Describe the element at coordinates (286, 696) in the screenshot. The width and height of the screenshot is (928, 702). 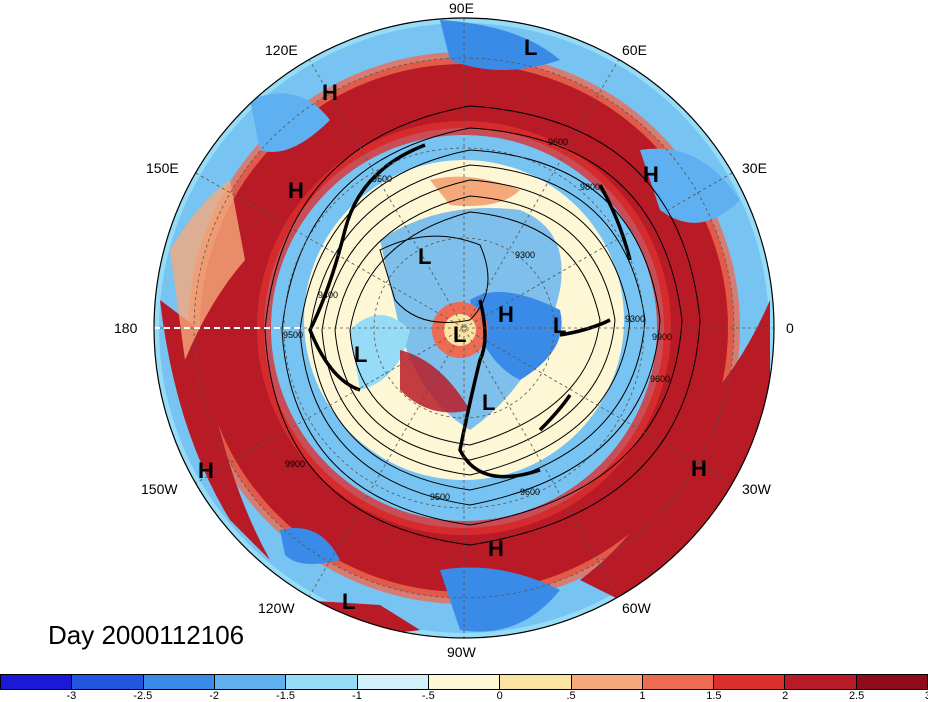
I see `colorbar-tick-label: -1.5` at that location.